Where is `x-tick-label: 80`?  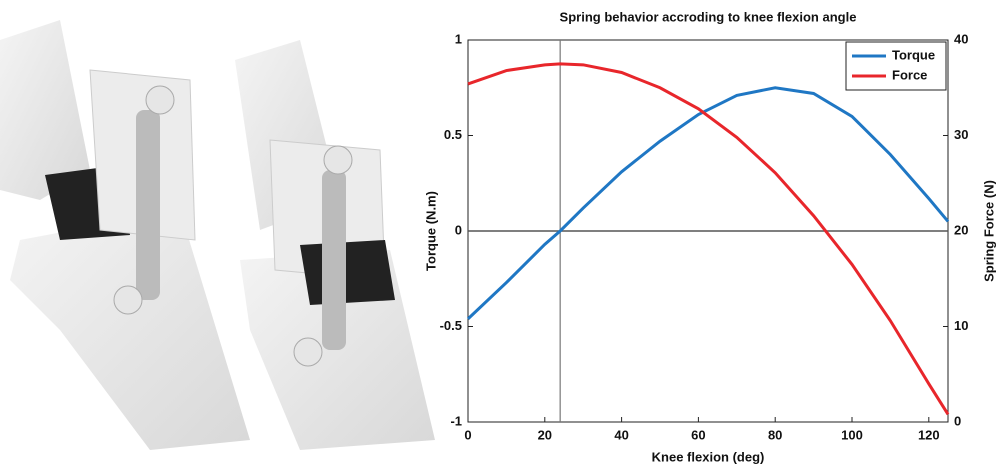
x-tick-label: 80 is located at coordinates (775, 434).